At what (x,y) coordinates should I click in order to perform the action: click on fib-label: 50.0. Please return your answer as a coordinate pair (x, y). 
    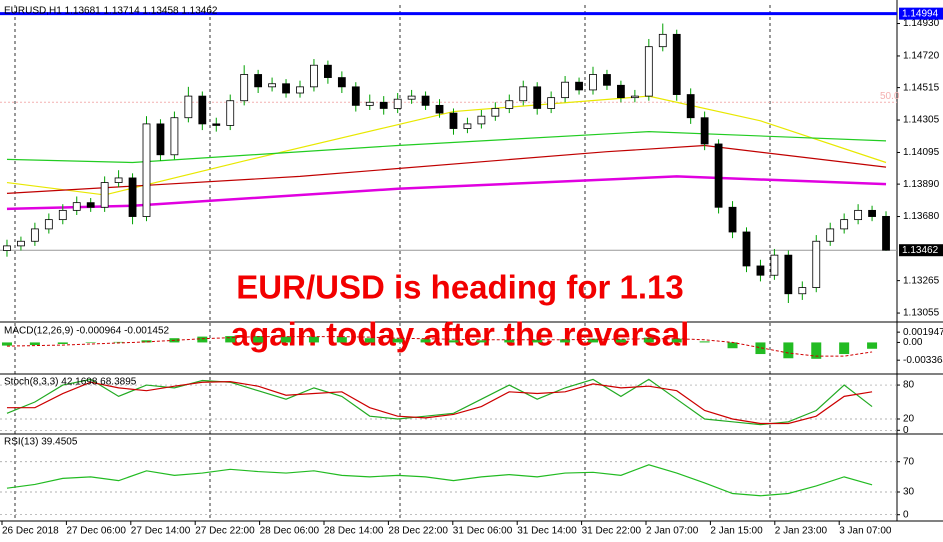
    Looking at the image, I should click on (890, 96).